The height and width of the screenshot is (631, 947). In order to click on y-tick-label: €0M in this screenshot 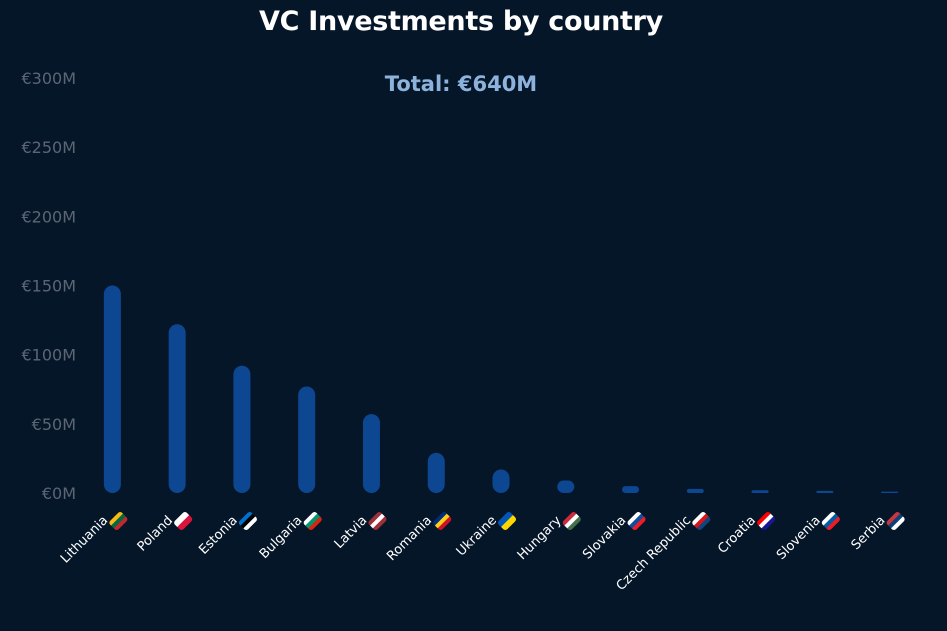, I will do `click(59, 493)`.